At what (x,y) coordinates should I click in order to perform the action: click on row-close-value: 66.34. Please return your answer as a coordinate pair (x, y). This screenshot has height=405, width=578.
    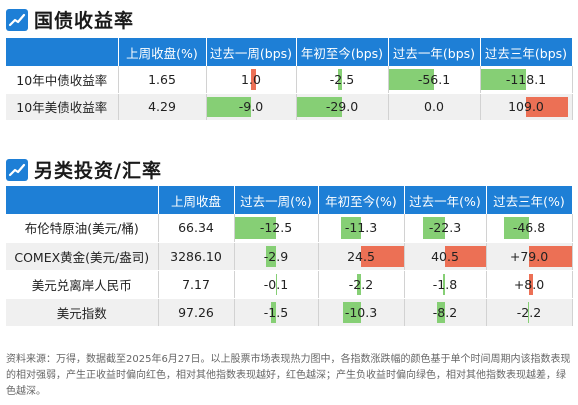
    Looking at the image, I should click on (196, 228).